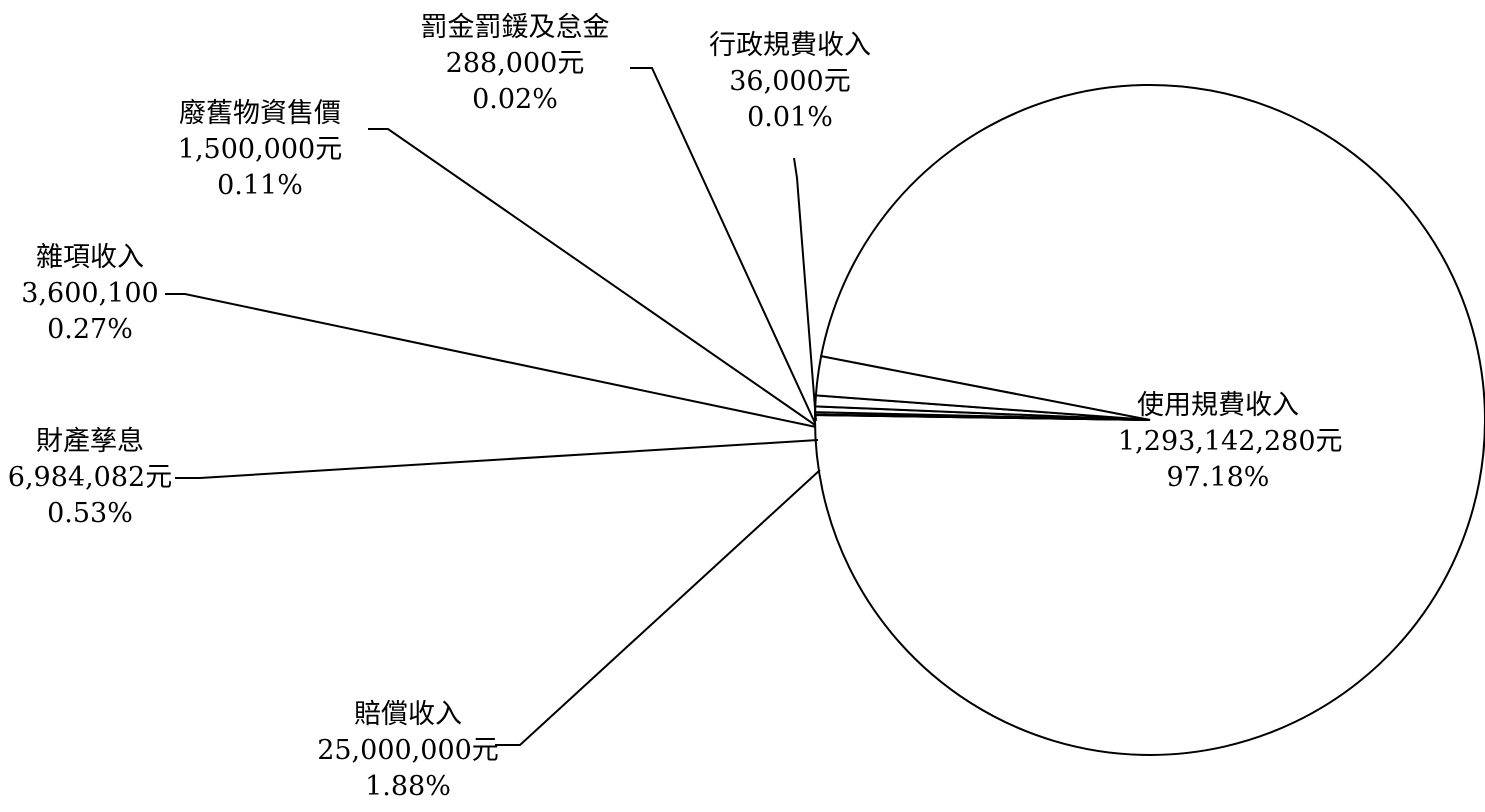 This screenshot has width=1485, height=812. Describe the element at coordinates (515, 99) in the screenshot. I see `slice-percent: 0.02%` at that location.